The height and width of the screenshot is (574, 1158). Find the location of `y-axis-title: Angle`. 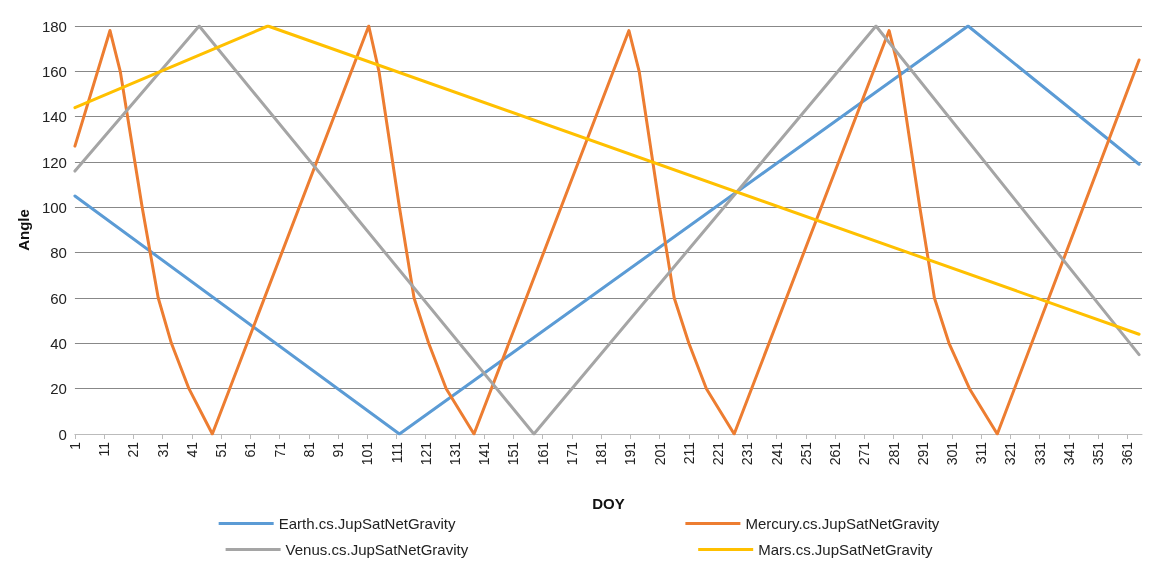

y-axis-title: Angle is located at coordinates (23, 230).